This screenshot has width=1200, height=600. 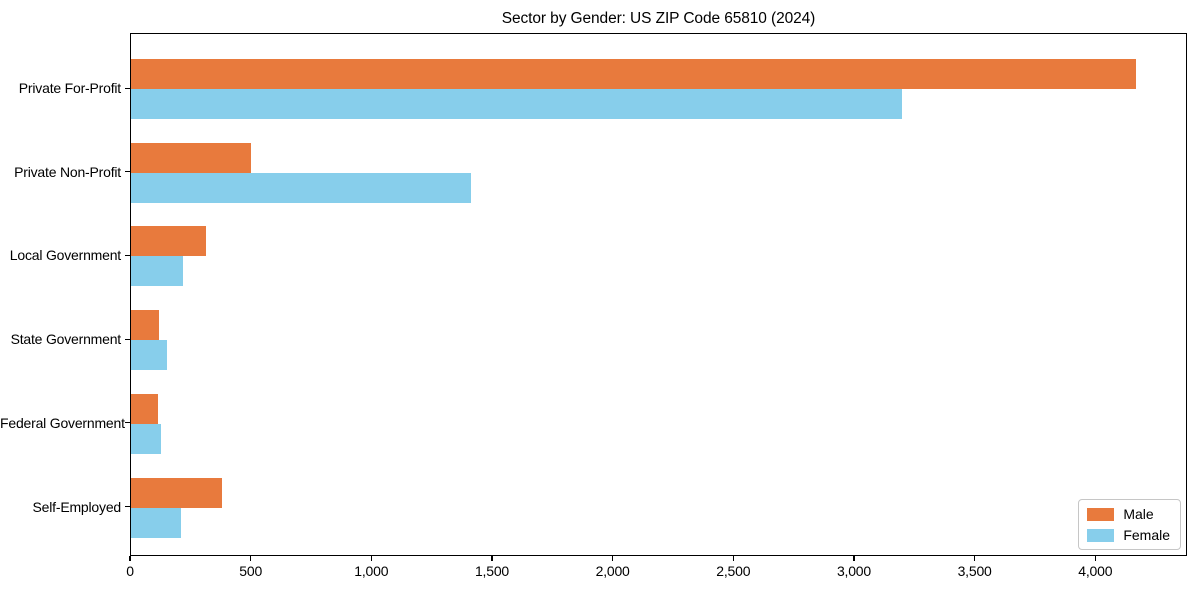 What do you see at coordinates (1095, 571) in the screenshot?
I see `x-tick-label: 4,000` at bounding box center [1095, 571].